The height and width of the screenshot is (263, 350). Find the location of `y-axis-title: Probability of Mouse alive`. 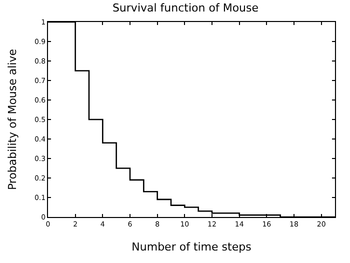

y-axis-title: Probability of Mouse alive is located at coordinates (13, 119).